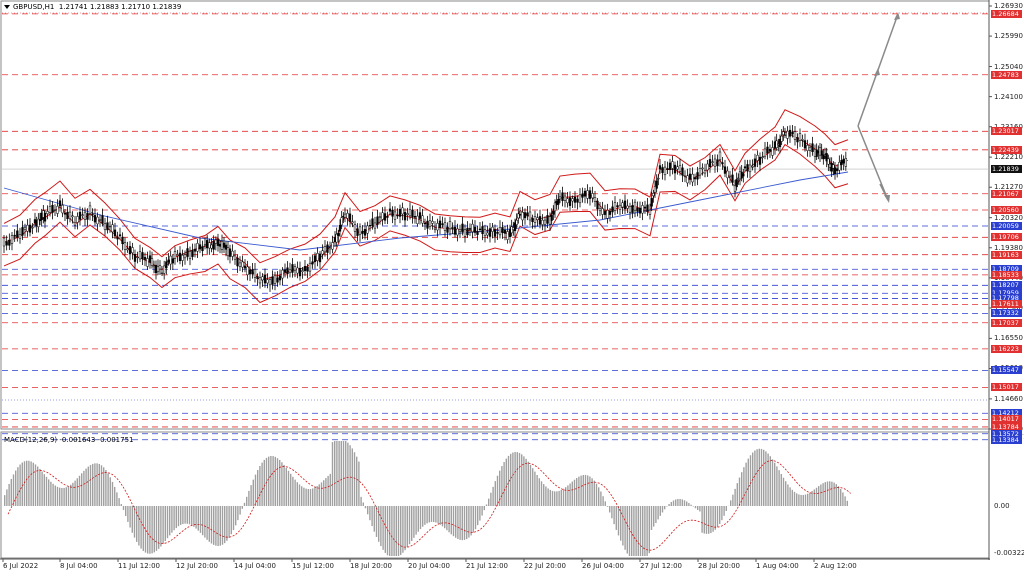  Describe the element at coordinates (7, 7) in the screenshot. I see `dropdown-triangle-icon` at that location.